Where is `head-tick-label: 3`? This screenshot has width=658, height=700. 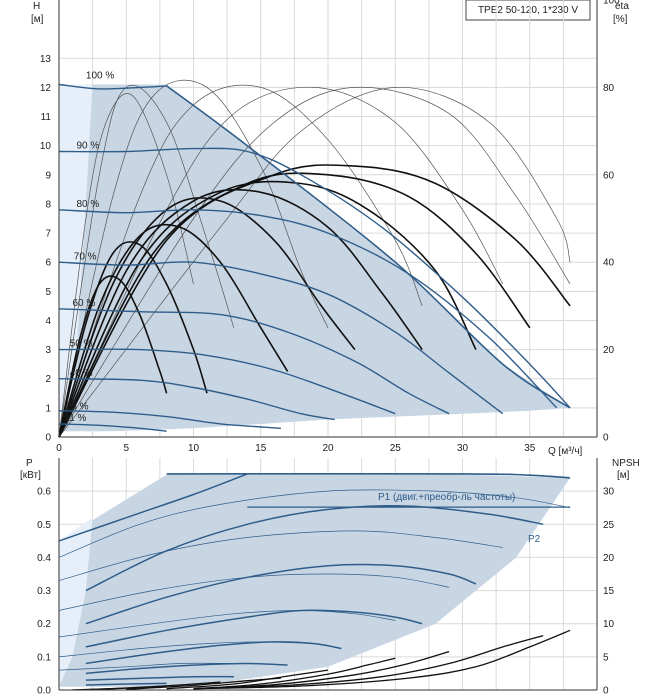
head-tick-label: 3 is located at coordinates (48, 350).